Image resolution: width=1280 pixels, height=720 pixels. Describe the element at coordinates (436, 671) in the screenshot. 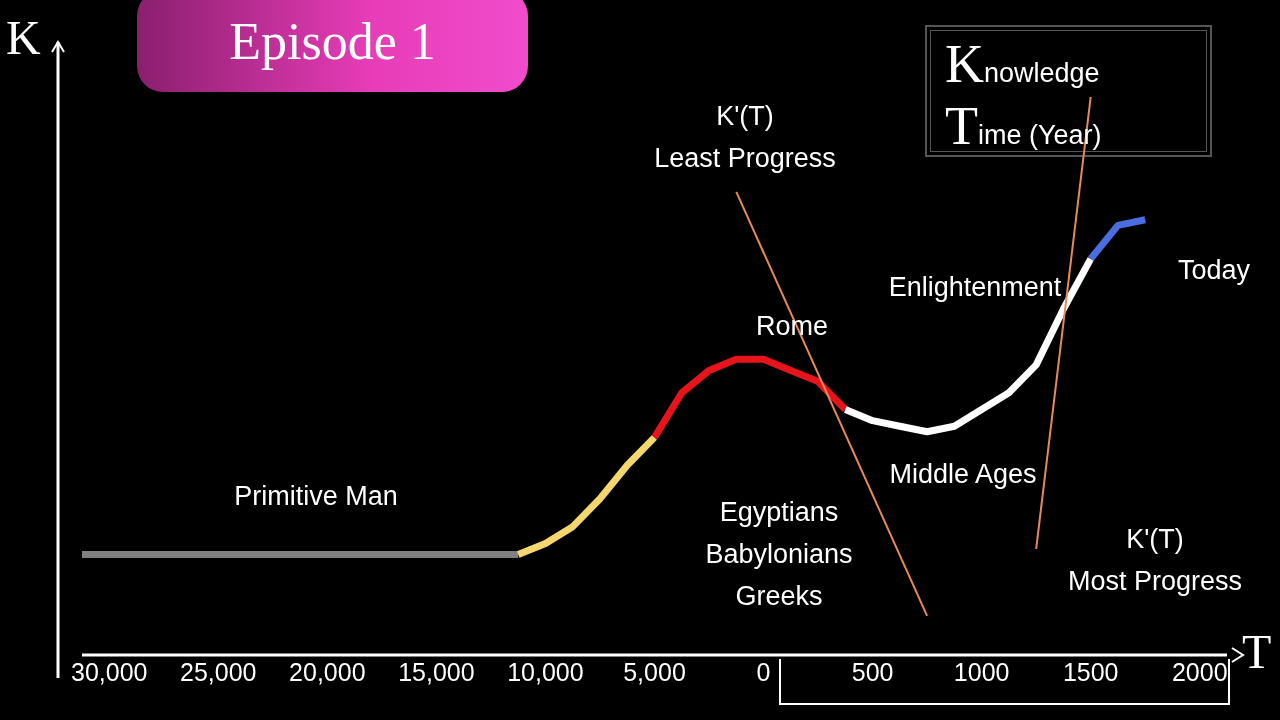

I see `x-tick-label: 15,000` at that location.